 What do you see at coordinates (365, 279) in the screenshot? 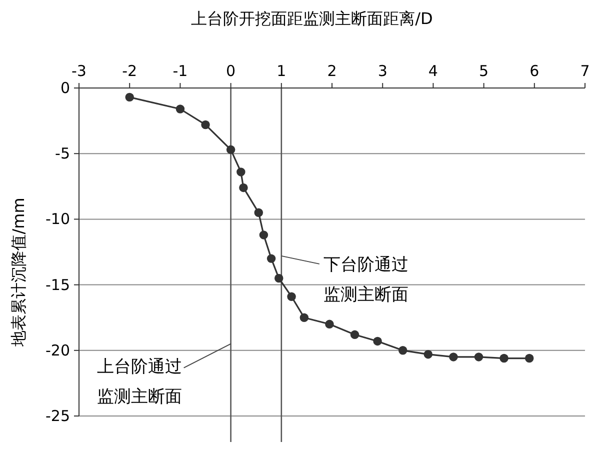
I see `annotation: 下台阶通过监测主断面` at bounding box center [365, 279].